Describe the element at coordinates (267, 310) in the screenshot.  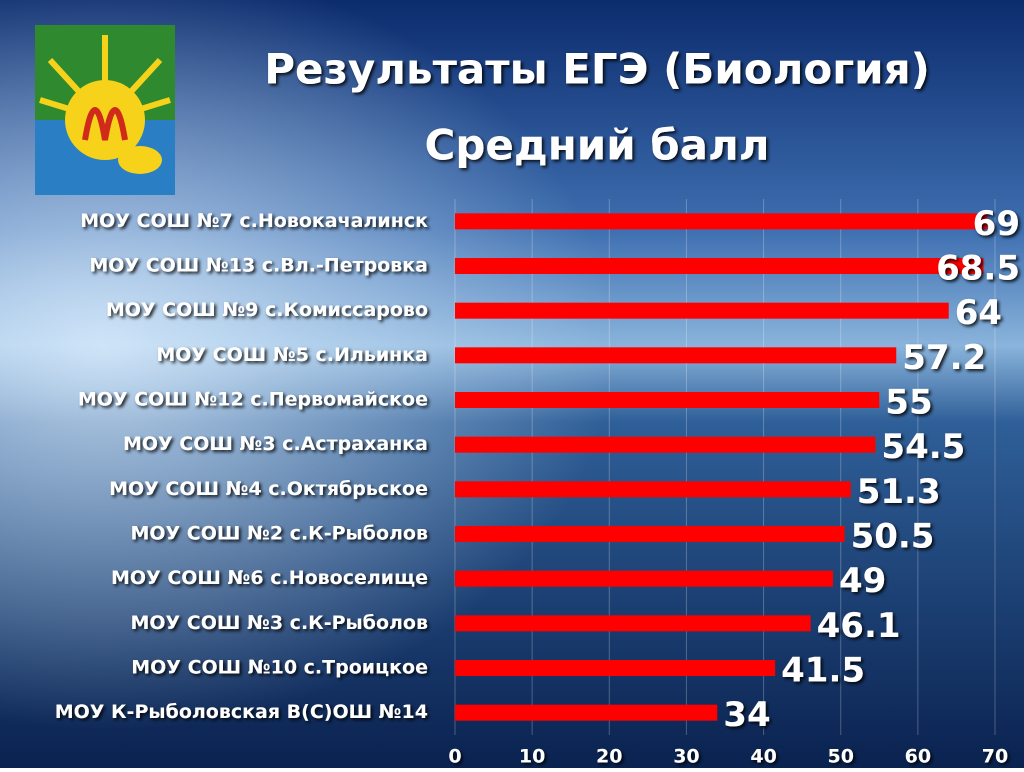
I see `y-tick-label: МОУ СОШ №9 с.Комиссарово` at that location.